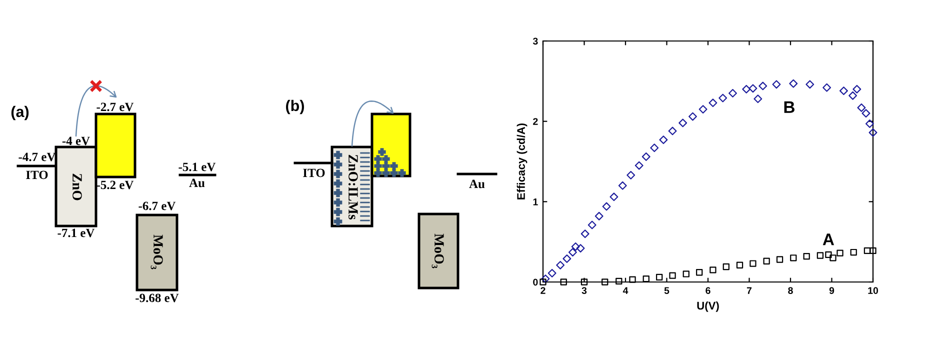  I want to click on x-tick-label: 2, so click(543, 290).